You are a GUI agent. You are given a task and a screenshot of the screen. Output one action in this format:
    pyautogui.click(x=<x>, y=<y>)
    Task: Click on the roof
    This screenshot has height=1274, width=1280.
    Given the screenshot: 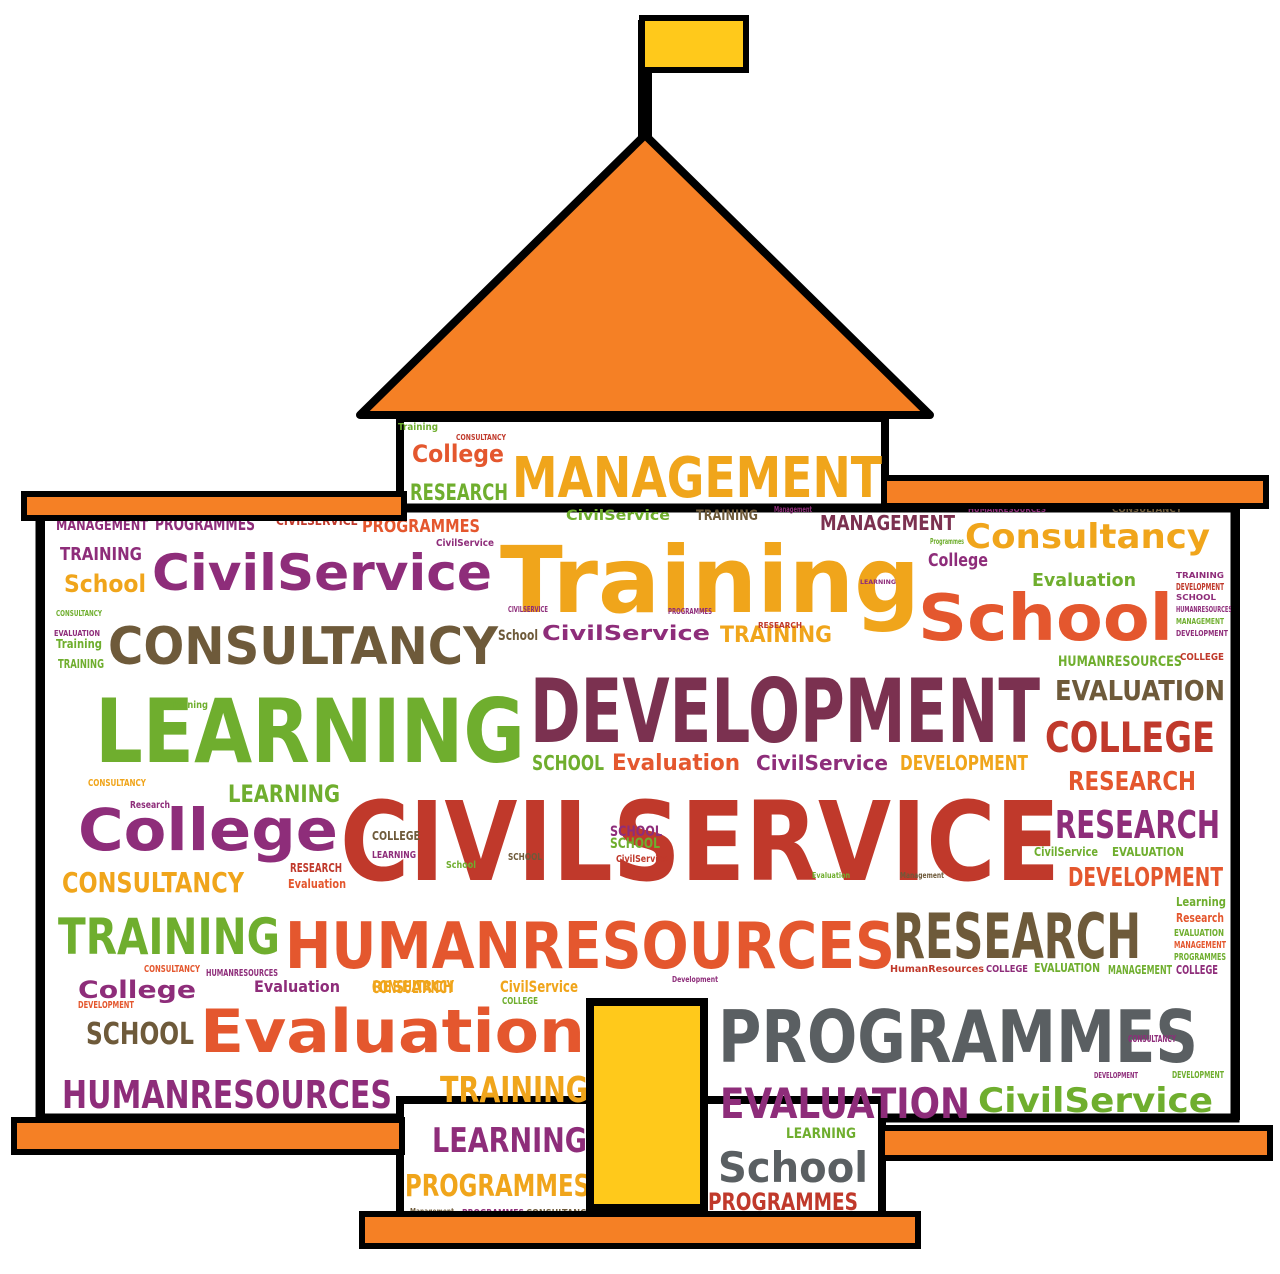 What is the action you would take?
    pyautogui.click(x=645, y=275)
    